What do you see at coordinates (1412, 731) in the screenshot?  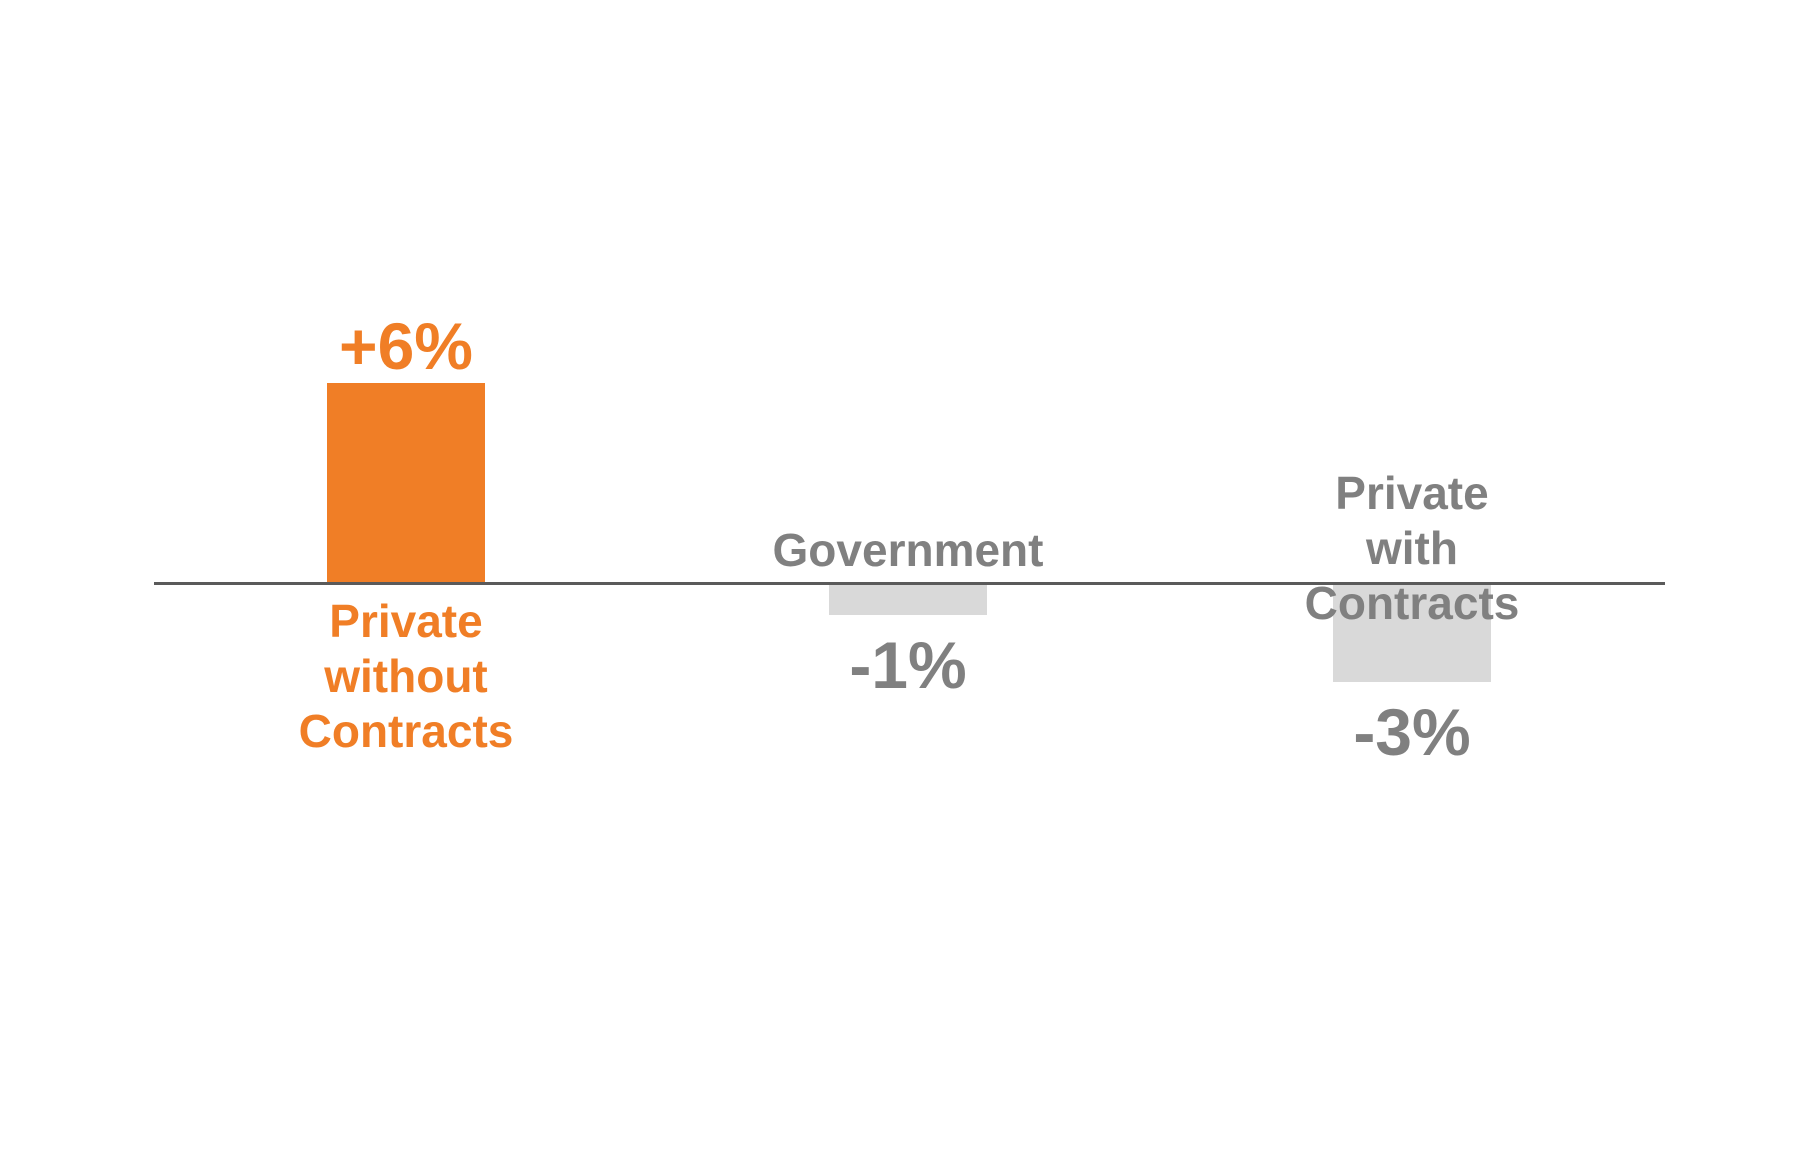 I see `value-label-private-with-contracts: -3%` at bounding box center [1412, 731].